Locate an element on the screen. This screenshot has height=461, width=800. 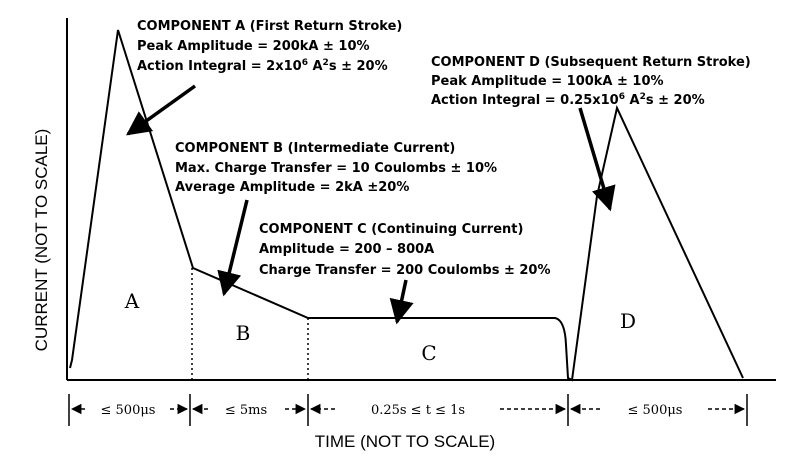
component-d-line1: Peak Amplitude = 100kA ± 10% is located at coordinates (547, 81).